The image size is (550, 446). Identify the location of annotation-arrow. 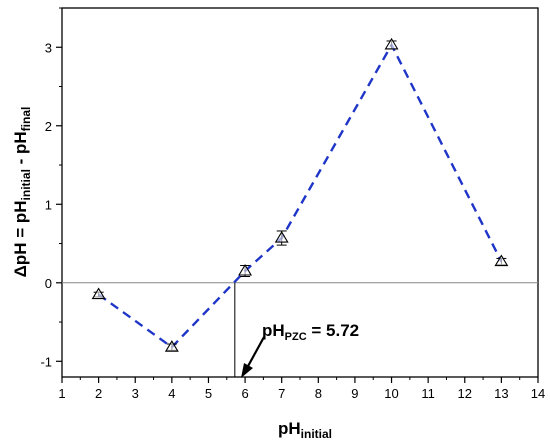
(255, 352).